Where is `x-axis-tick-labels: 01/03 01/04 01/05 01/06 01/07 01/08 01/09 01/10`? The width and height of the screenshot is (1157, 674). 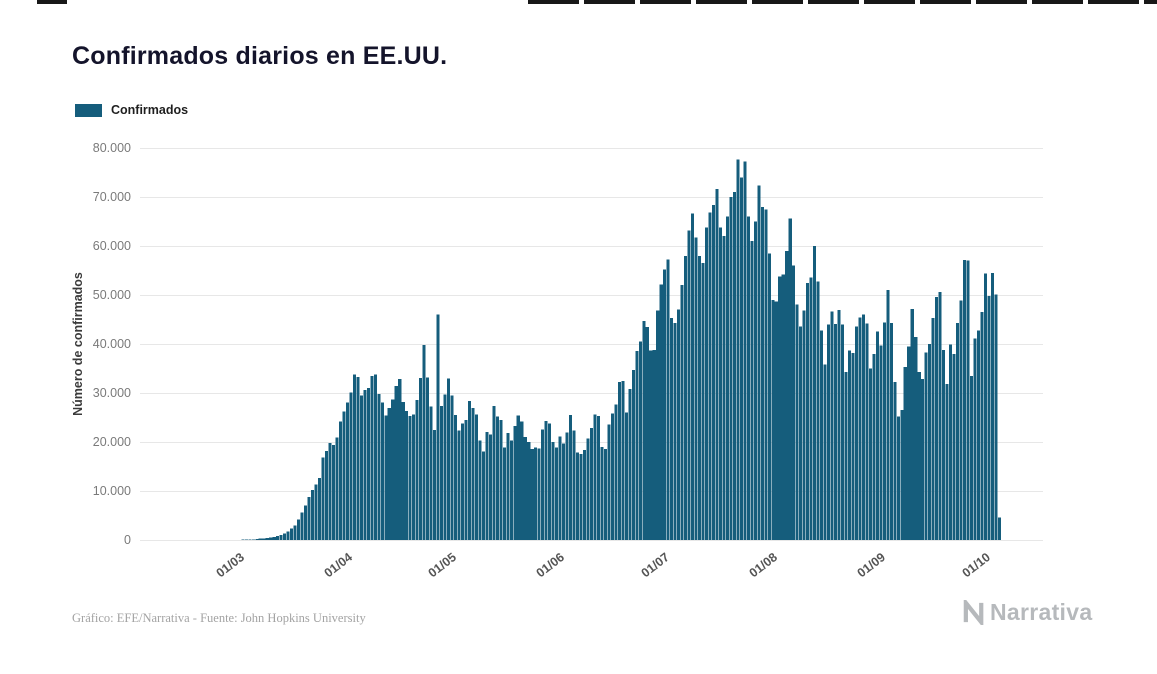 x-axis-tick-labels: 01/03 01/04 01/05 01/06 01/07 01/08 01/09 01/10 is located at coordinates (591, 571).